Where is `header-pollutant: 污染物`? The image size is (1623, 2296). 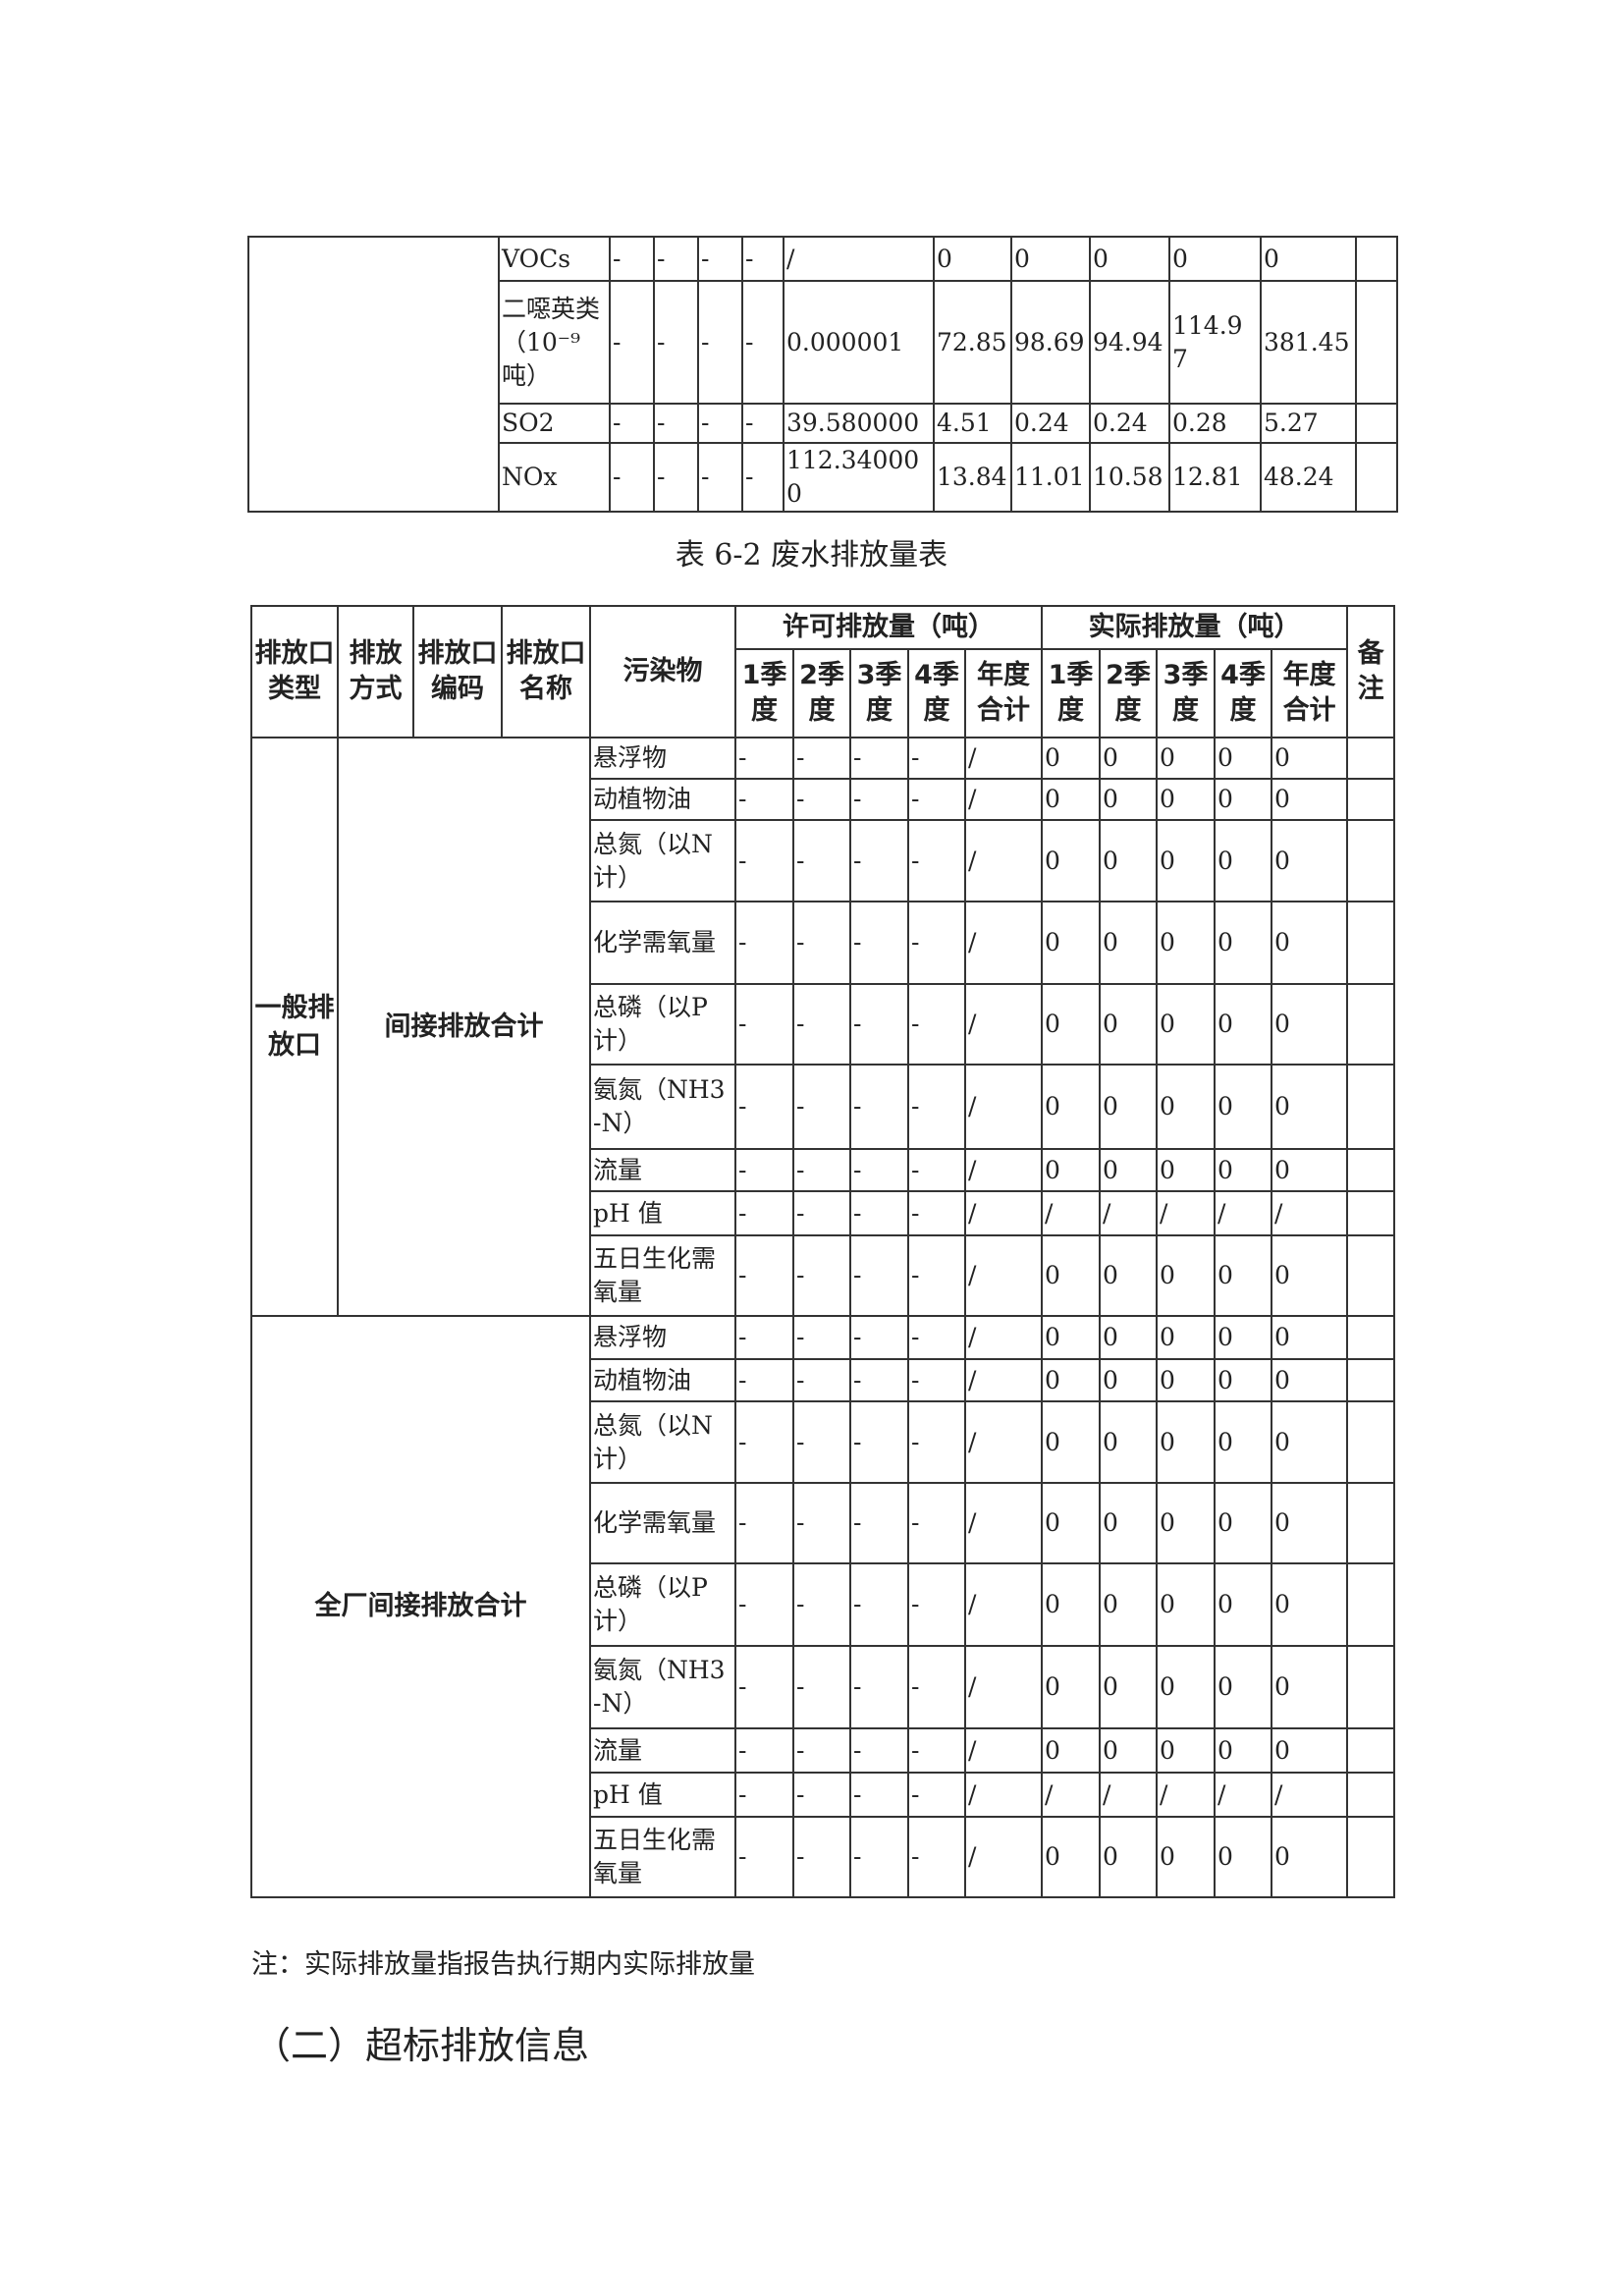 header-pollutant: 污染物 is located at coordinates (662, 671).